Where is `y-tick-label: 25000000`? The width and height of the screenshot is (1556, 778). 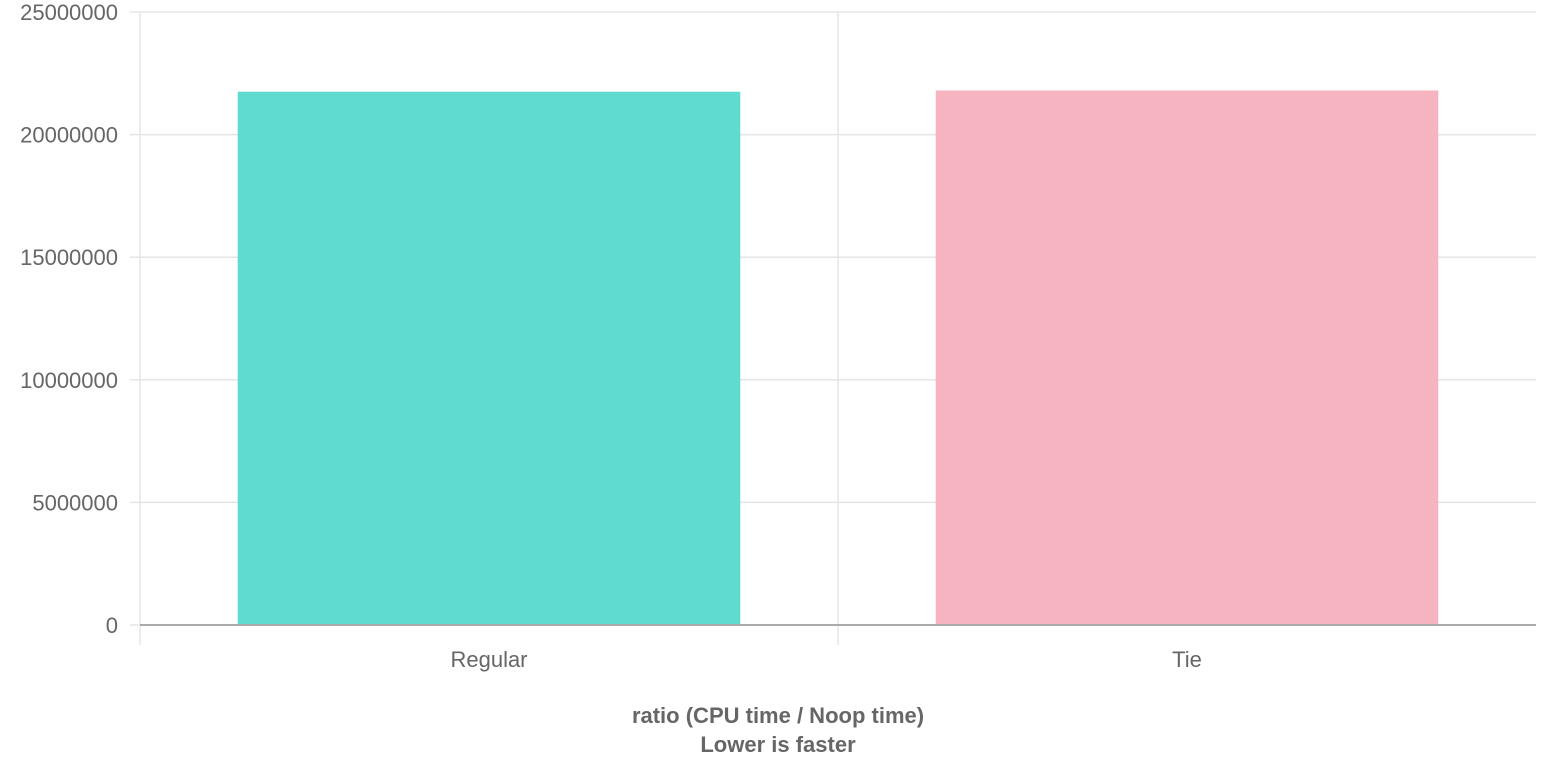 y-tick-label: 25000000 is located at coordinates (69, 12).